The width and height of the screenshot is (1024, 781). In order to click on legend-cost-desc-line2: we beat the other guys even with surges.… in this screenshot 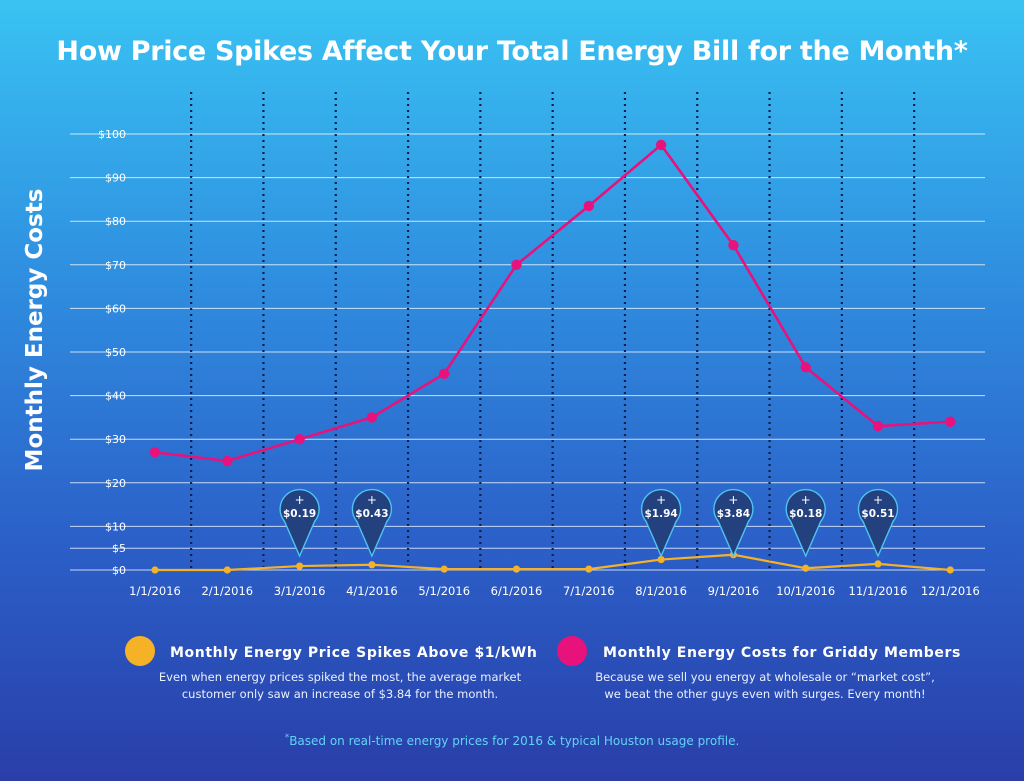, I will do `click(765, 694)`.